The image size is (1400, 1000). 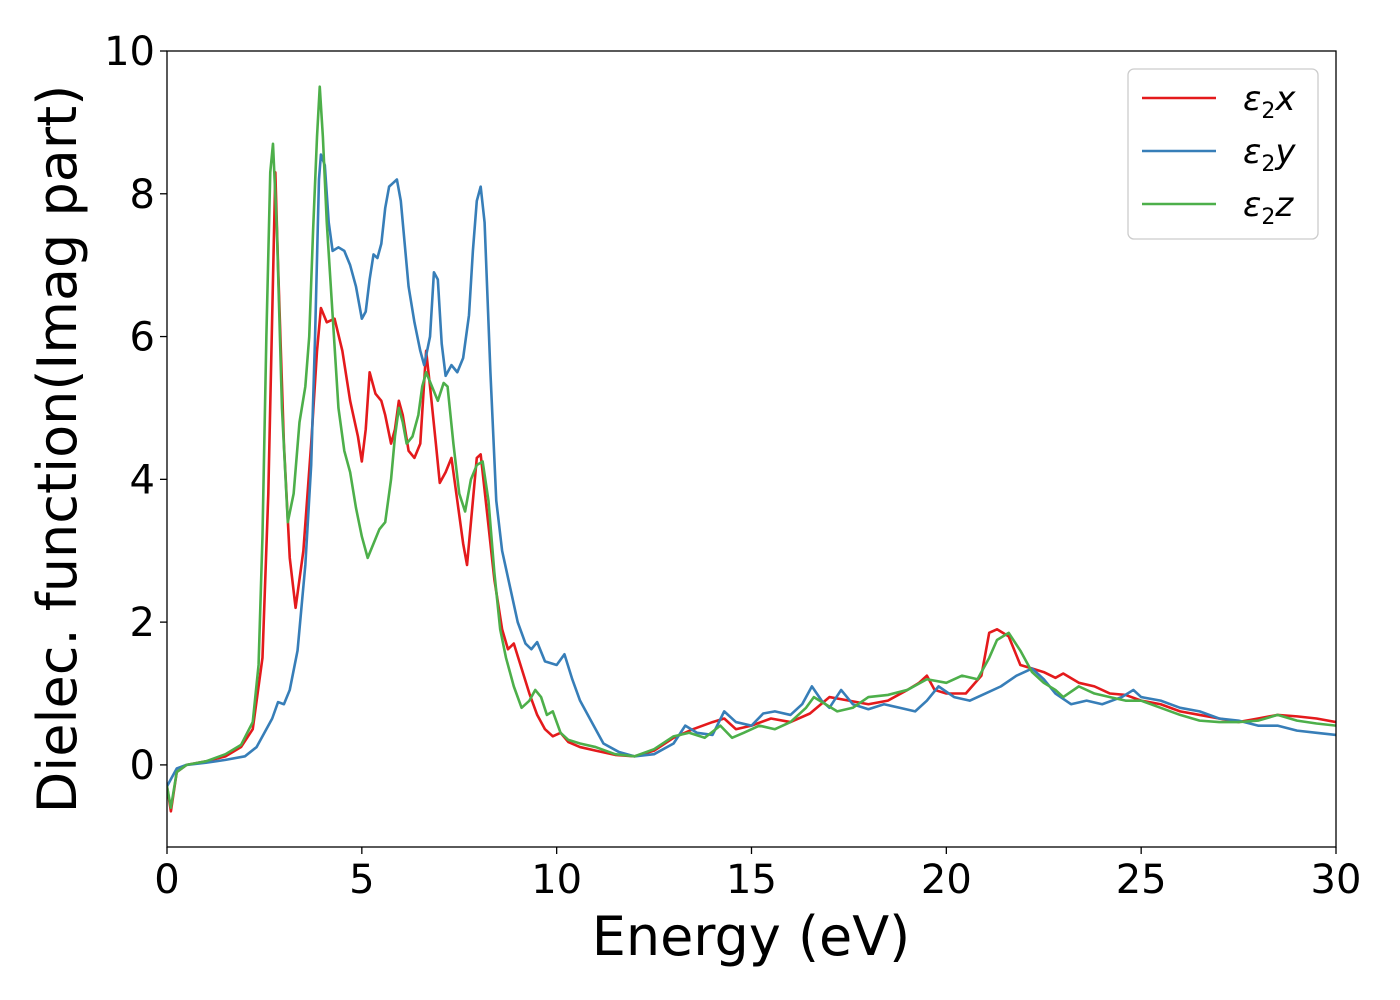 I want to click on y-tick-label: 6, so click(x=142, y=338).